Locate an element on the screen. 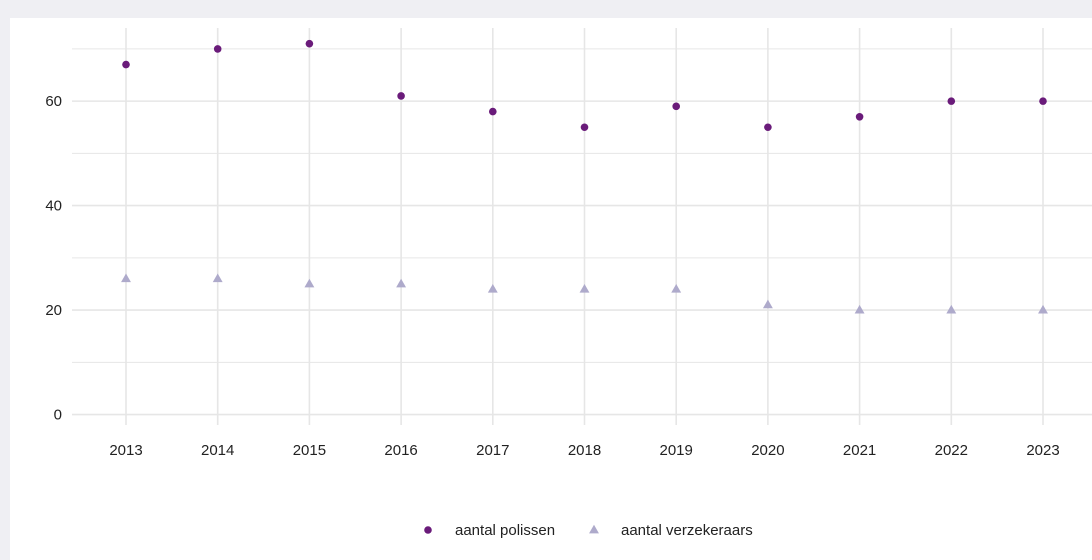  y-tick-label: 0 is located at coordinates (58, 415).